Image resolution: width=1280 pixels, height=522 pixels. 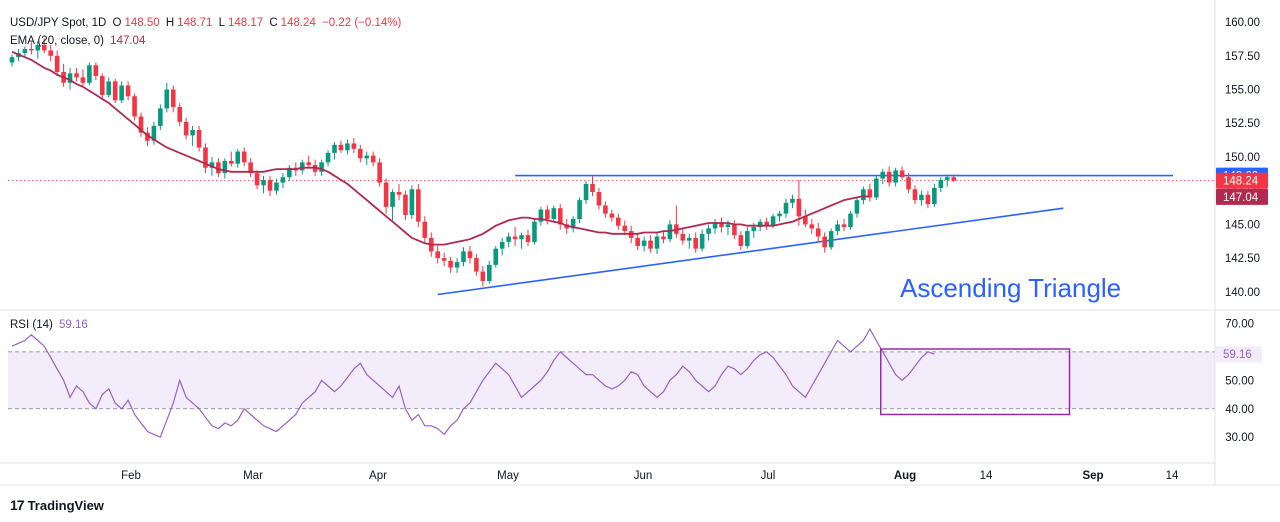 I want to click on price-axis-label-text: 147.04, so click(x=1241, y=198).